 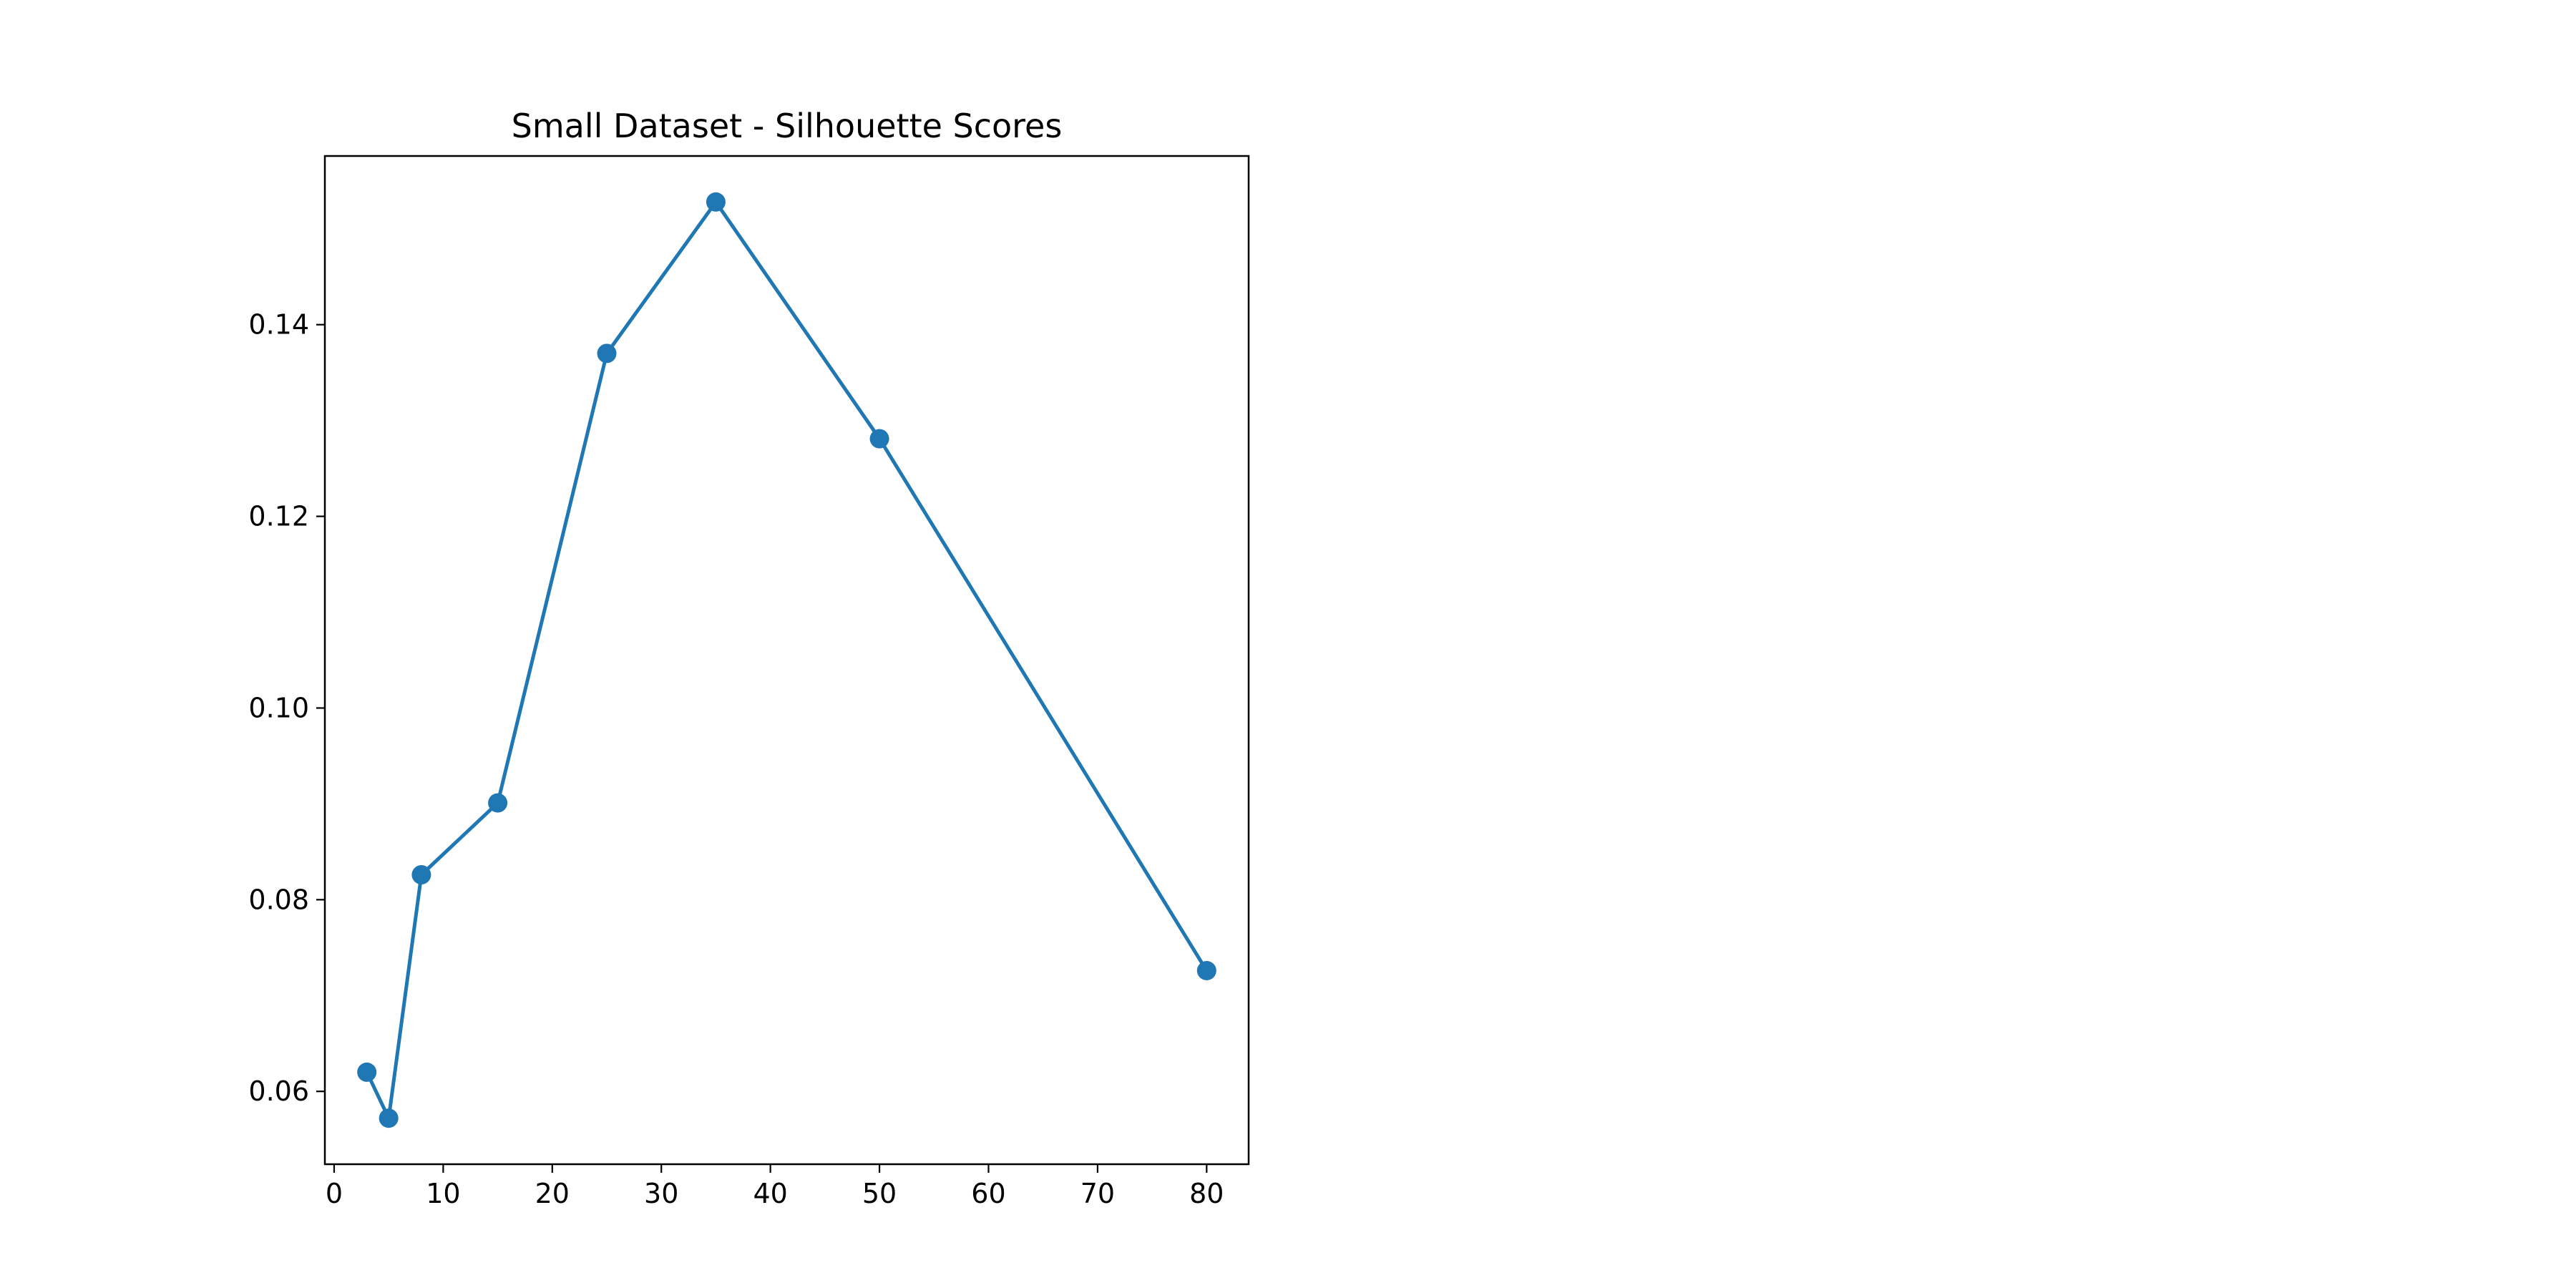 I want to click on y-tick-label: 0.12, so click(x=278, y=516).